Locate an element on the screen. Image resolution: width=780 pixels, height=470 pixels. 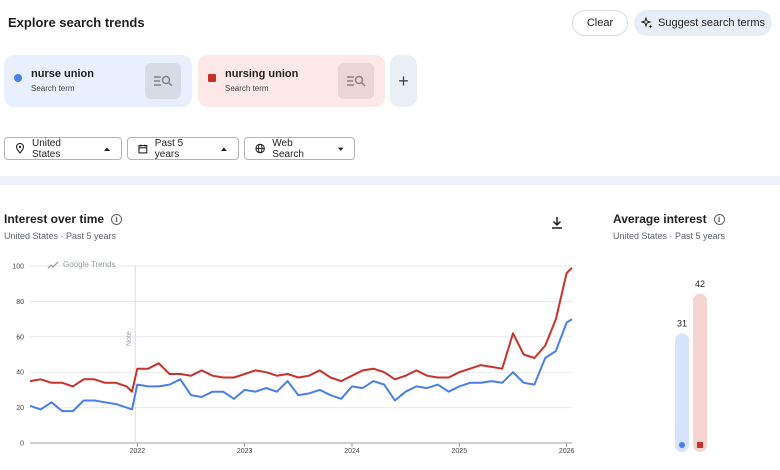
x-tick-label: 2023 is located at coordinates (245, 451).